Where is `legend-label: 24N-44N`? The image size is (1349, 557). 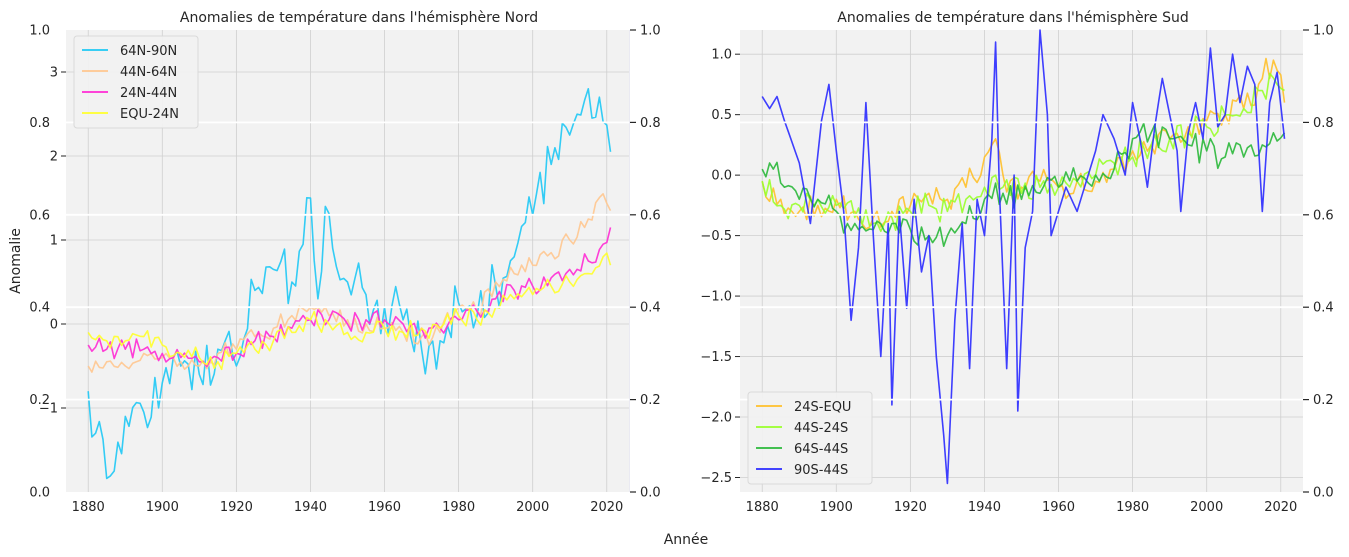 legend-label: 24N-44N is located at coordinates (148, 93).